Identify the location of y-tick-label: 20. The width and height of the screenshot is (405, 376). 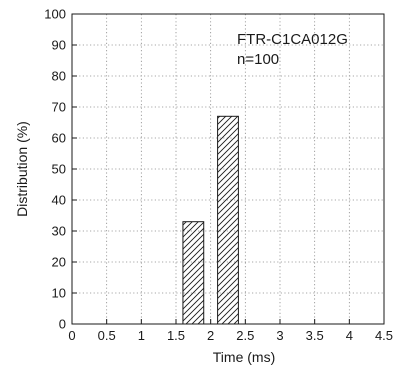
(59, 262).